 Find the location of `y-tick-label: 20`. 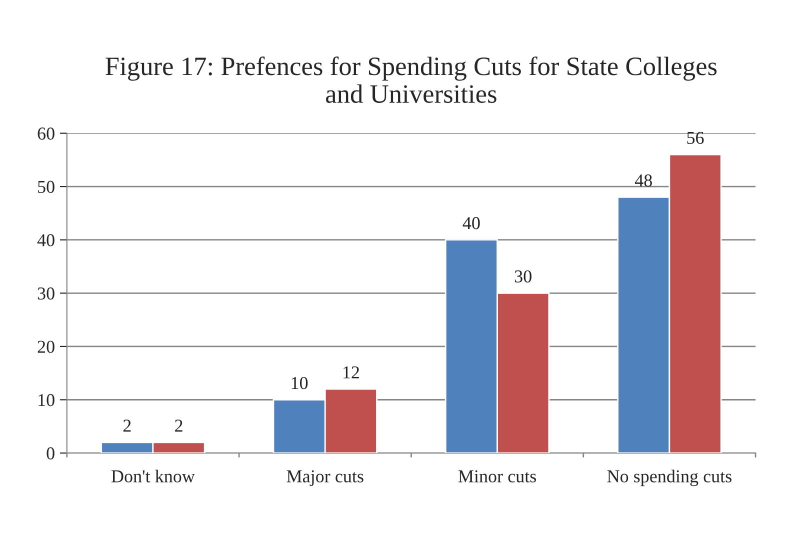

y-tick-label: 20 is located at coordinates (46, 346).